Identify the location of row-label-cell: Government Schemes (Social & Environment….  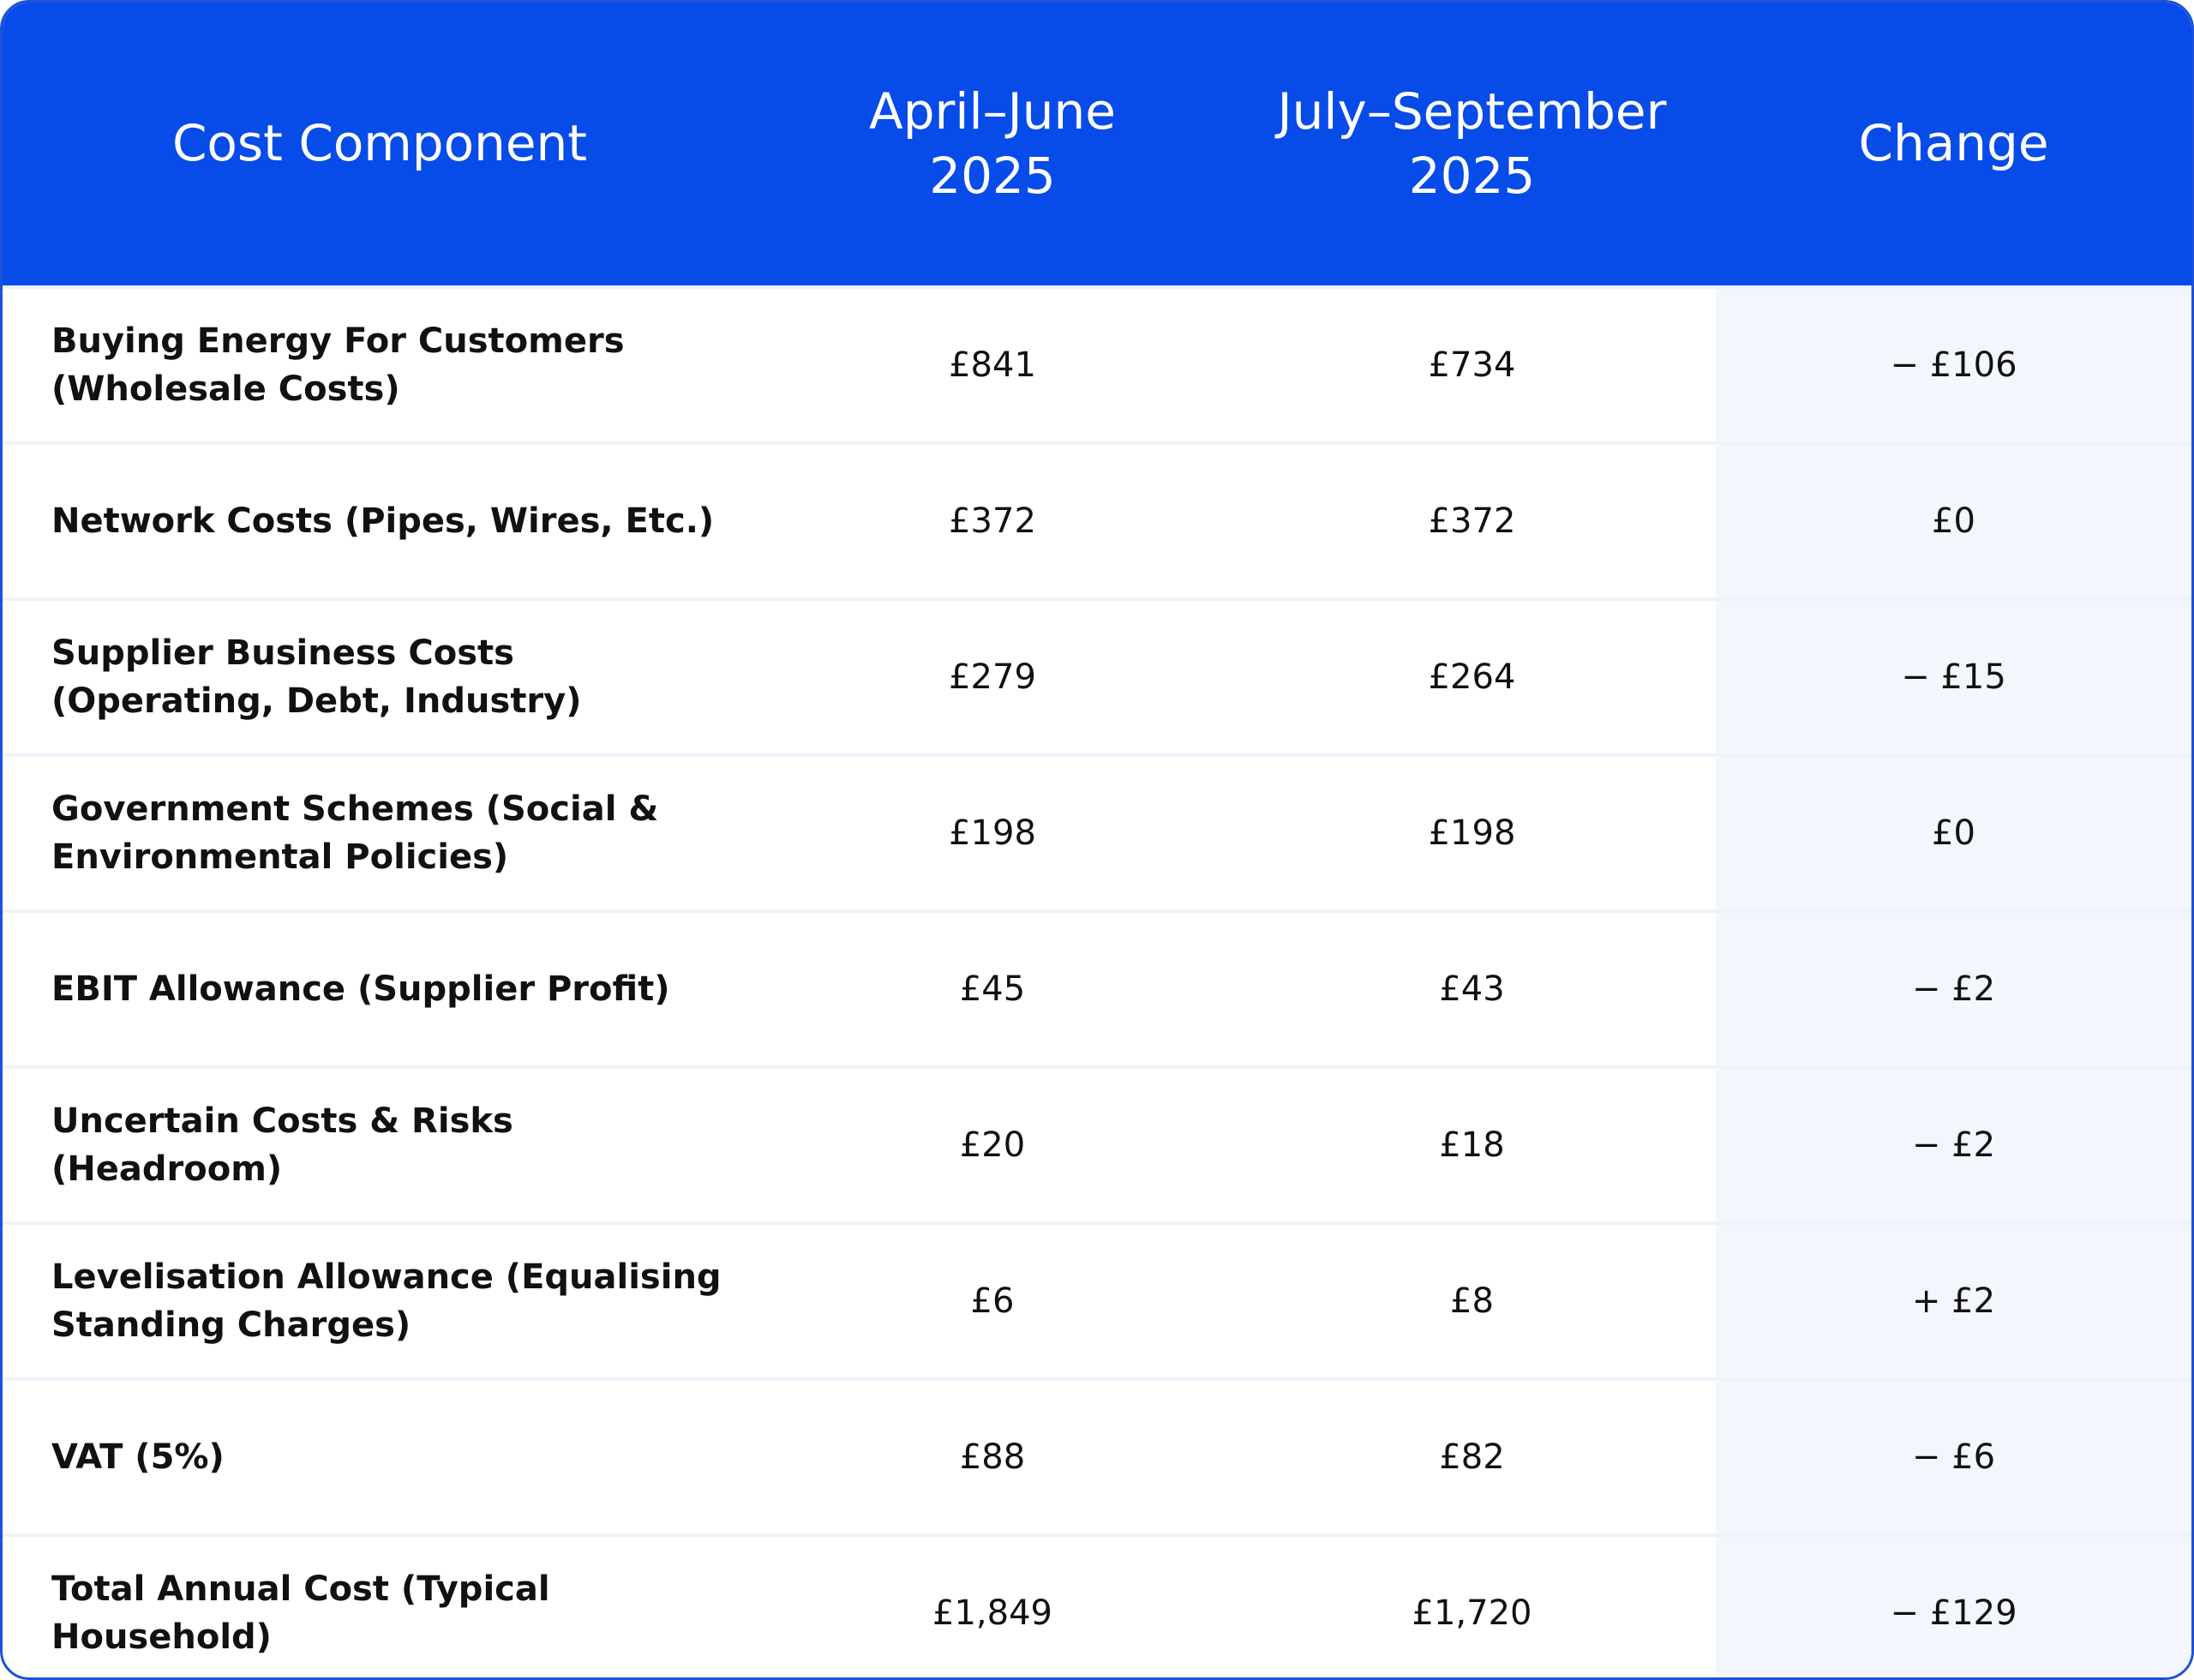
(380, 832).